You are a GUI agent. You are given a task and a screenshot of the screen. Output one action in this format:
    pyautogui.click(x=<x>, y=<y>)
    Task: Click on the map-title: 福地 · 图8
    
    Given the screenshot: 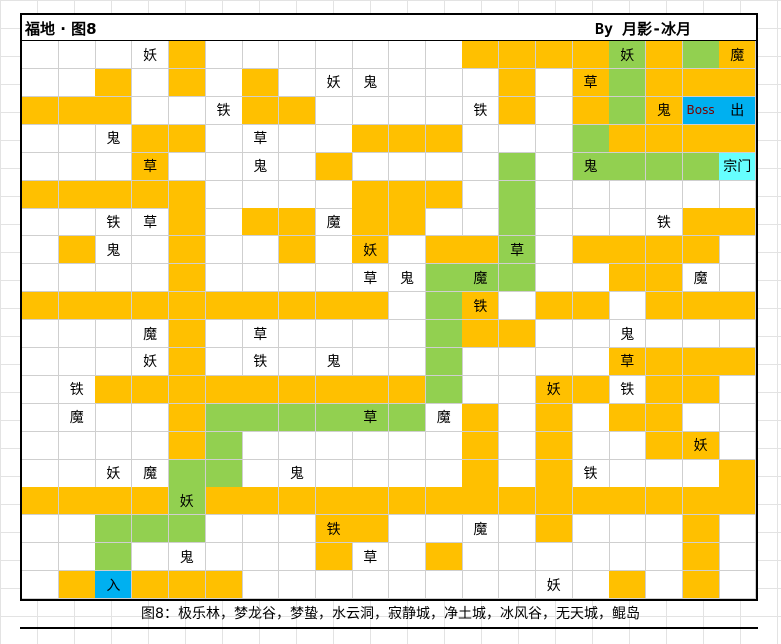 What is the action you would take?
    pyautogui.click(x=61, y=29)
    